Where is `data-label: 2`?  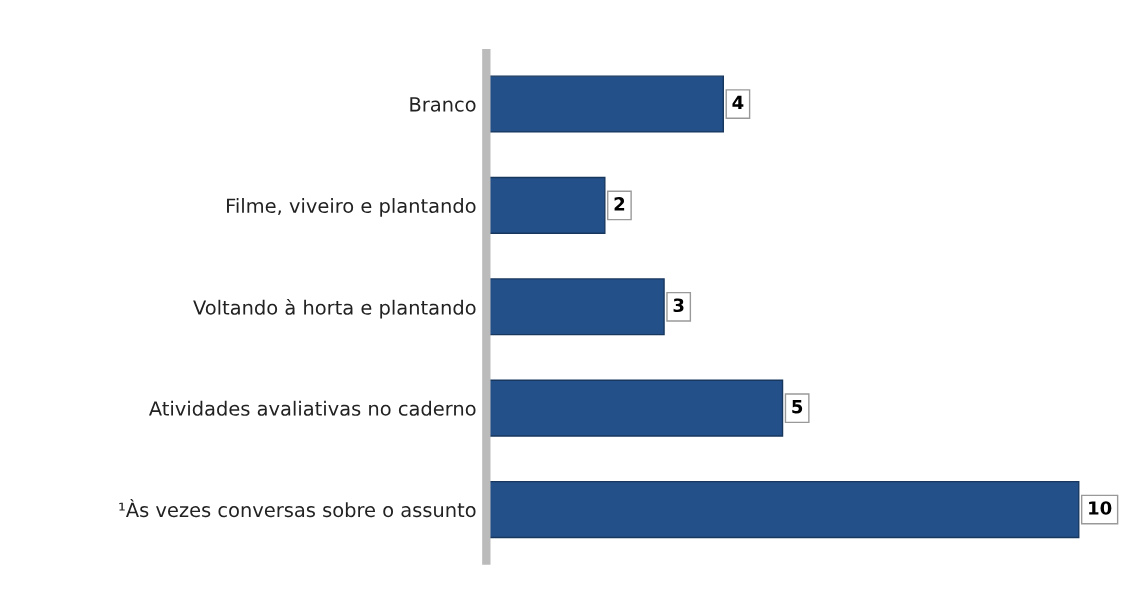
data-label: 2 is located at coordinates (619, 204).